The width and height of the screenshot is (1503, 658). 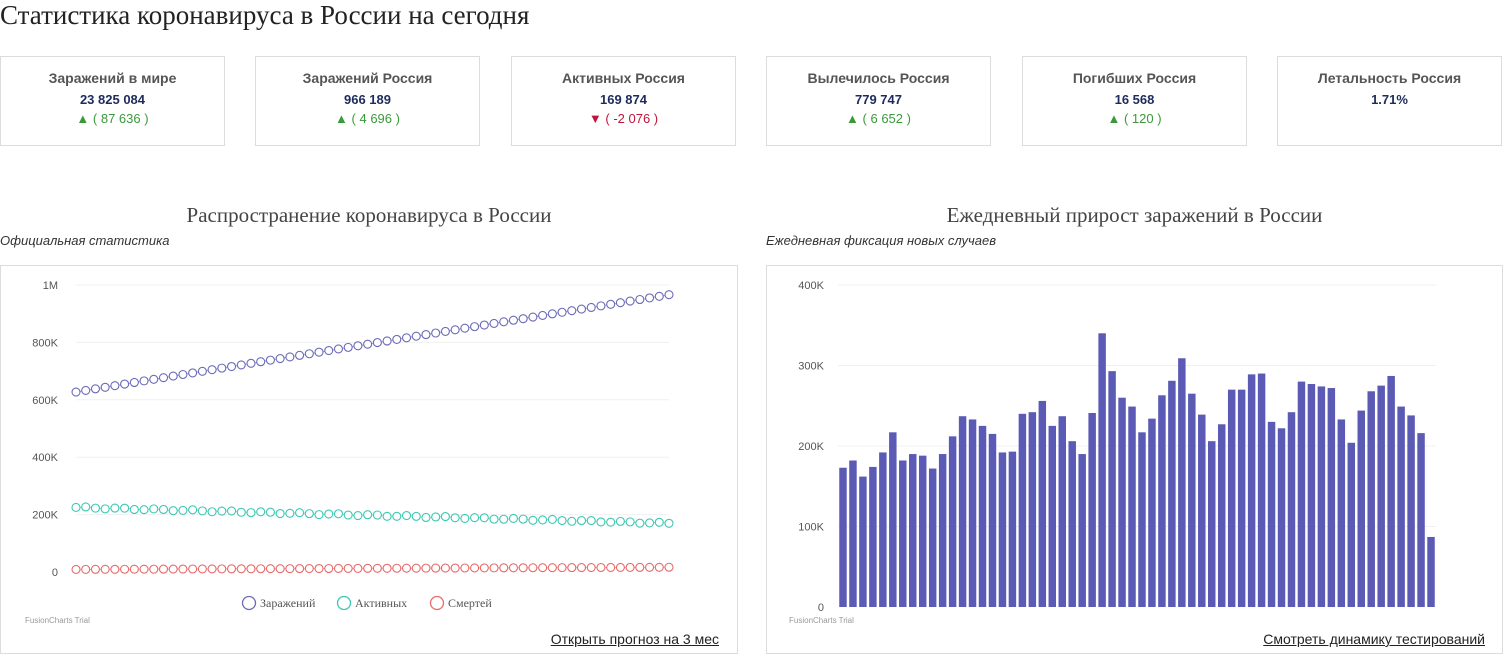 I want to click on y-tick-label: 800K, so click(x=45, y=343).